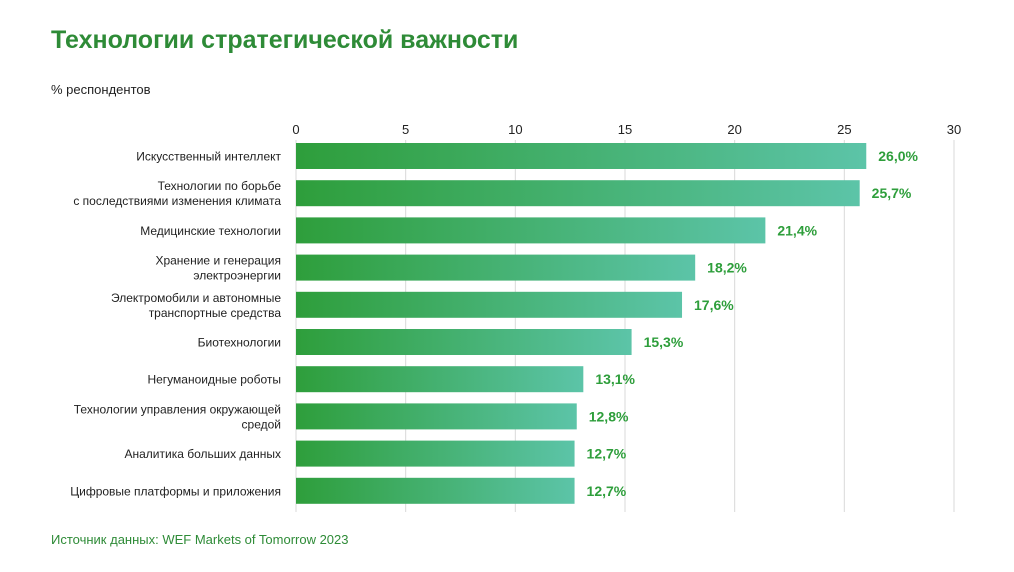 The image size is (1014, 572). I want to click on category-label-9: Аналитика больших данных, so click(203, 454).